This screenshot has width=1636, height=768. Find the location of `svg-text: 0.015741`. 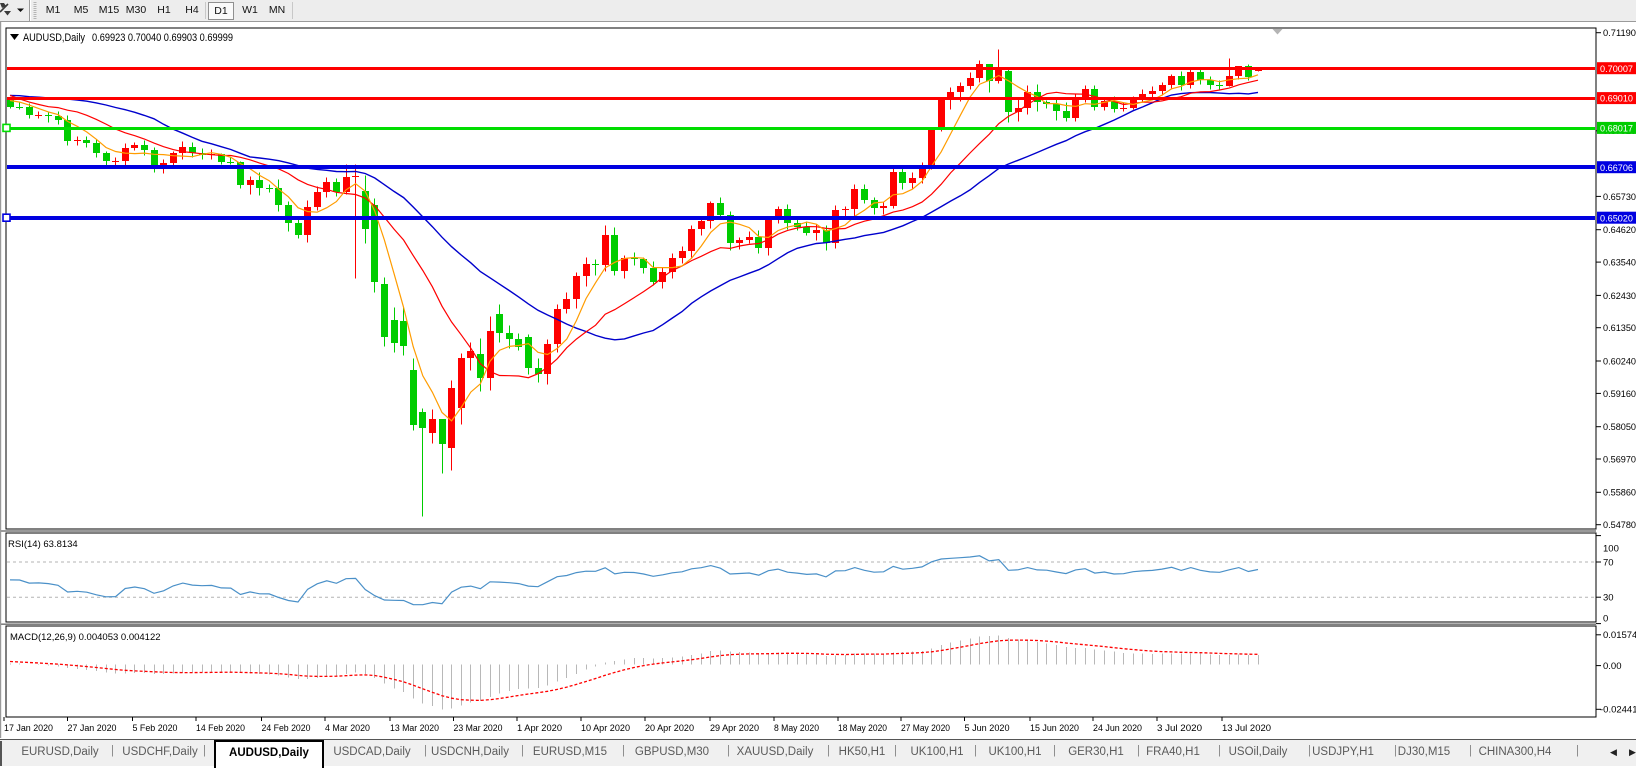

svg-text: 0.015741 is located at coordinates (1619, 635).